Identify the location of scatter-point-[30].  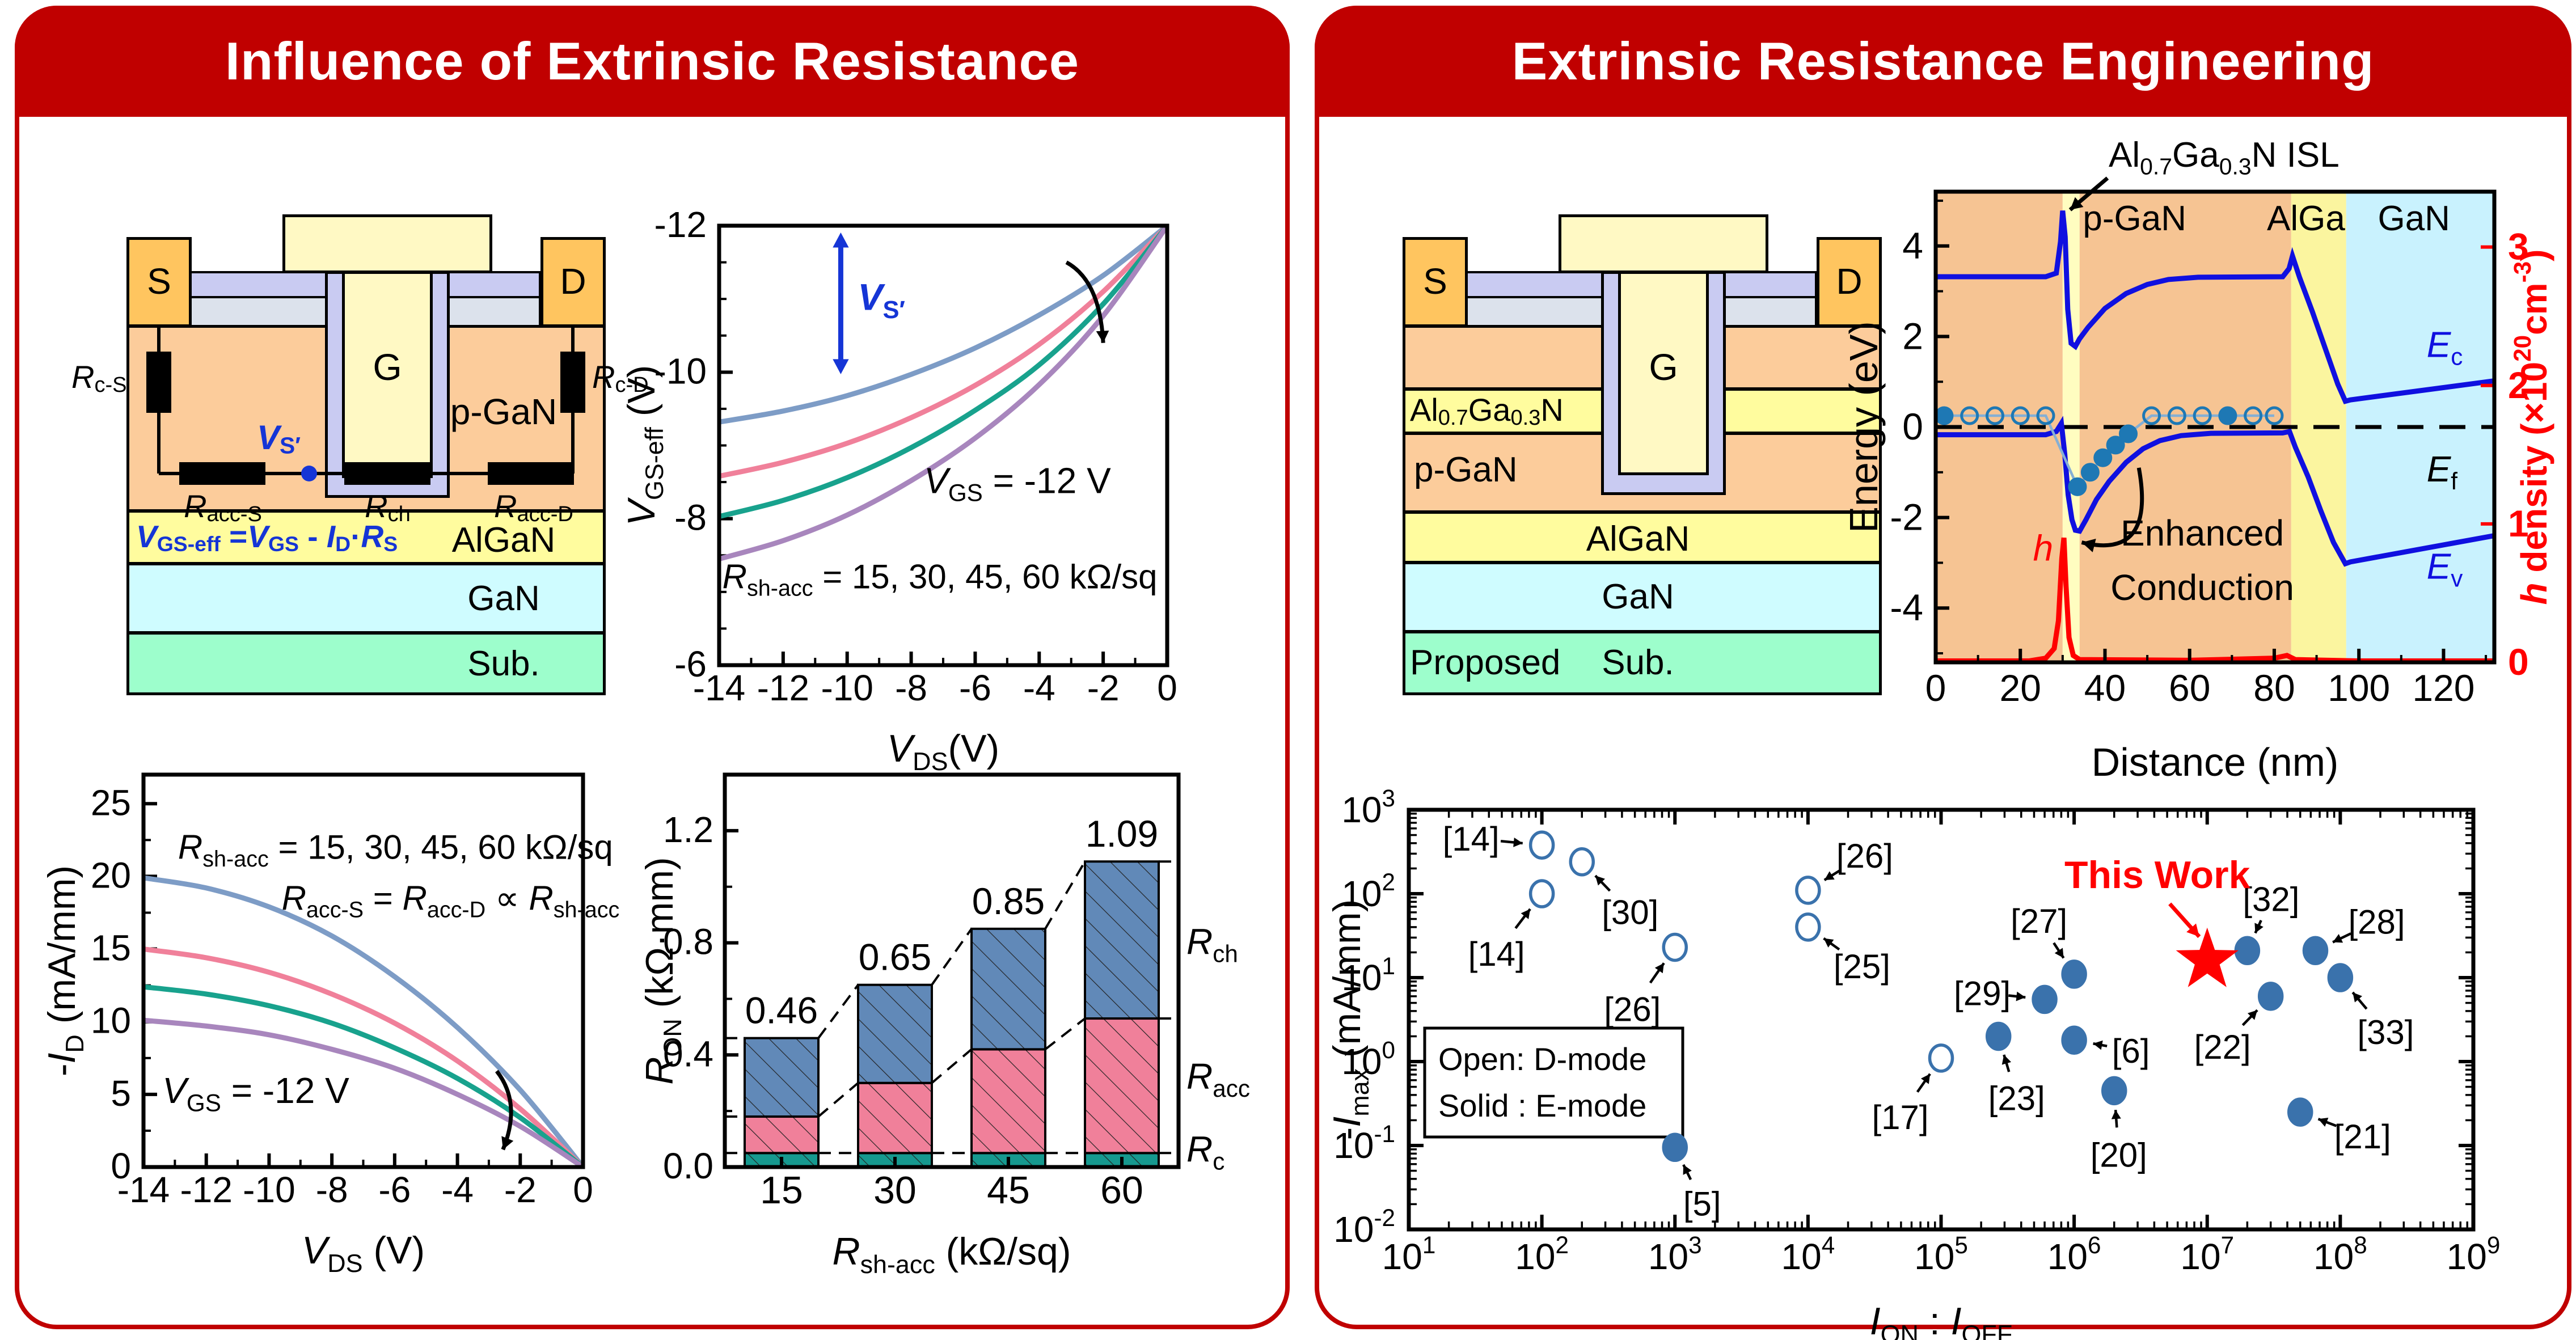
(1582, 862).